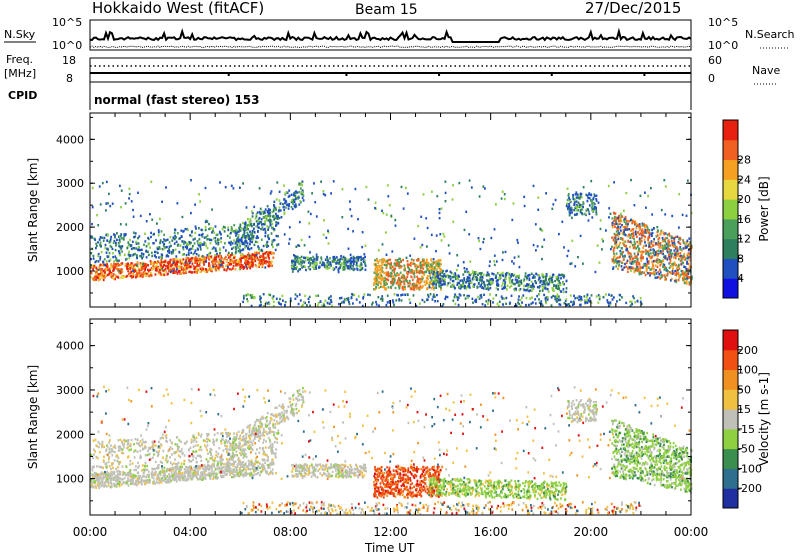  I want to click on nsky-tick-bottom: 10^0, so click(67, 45).